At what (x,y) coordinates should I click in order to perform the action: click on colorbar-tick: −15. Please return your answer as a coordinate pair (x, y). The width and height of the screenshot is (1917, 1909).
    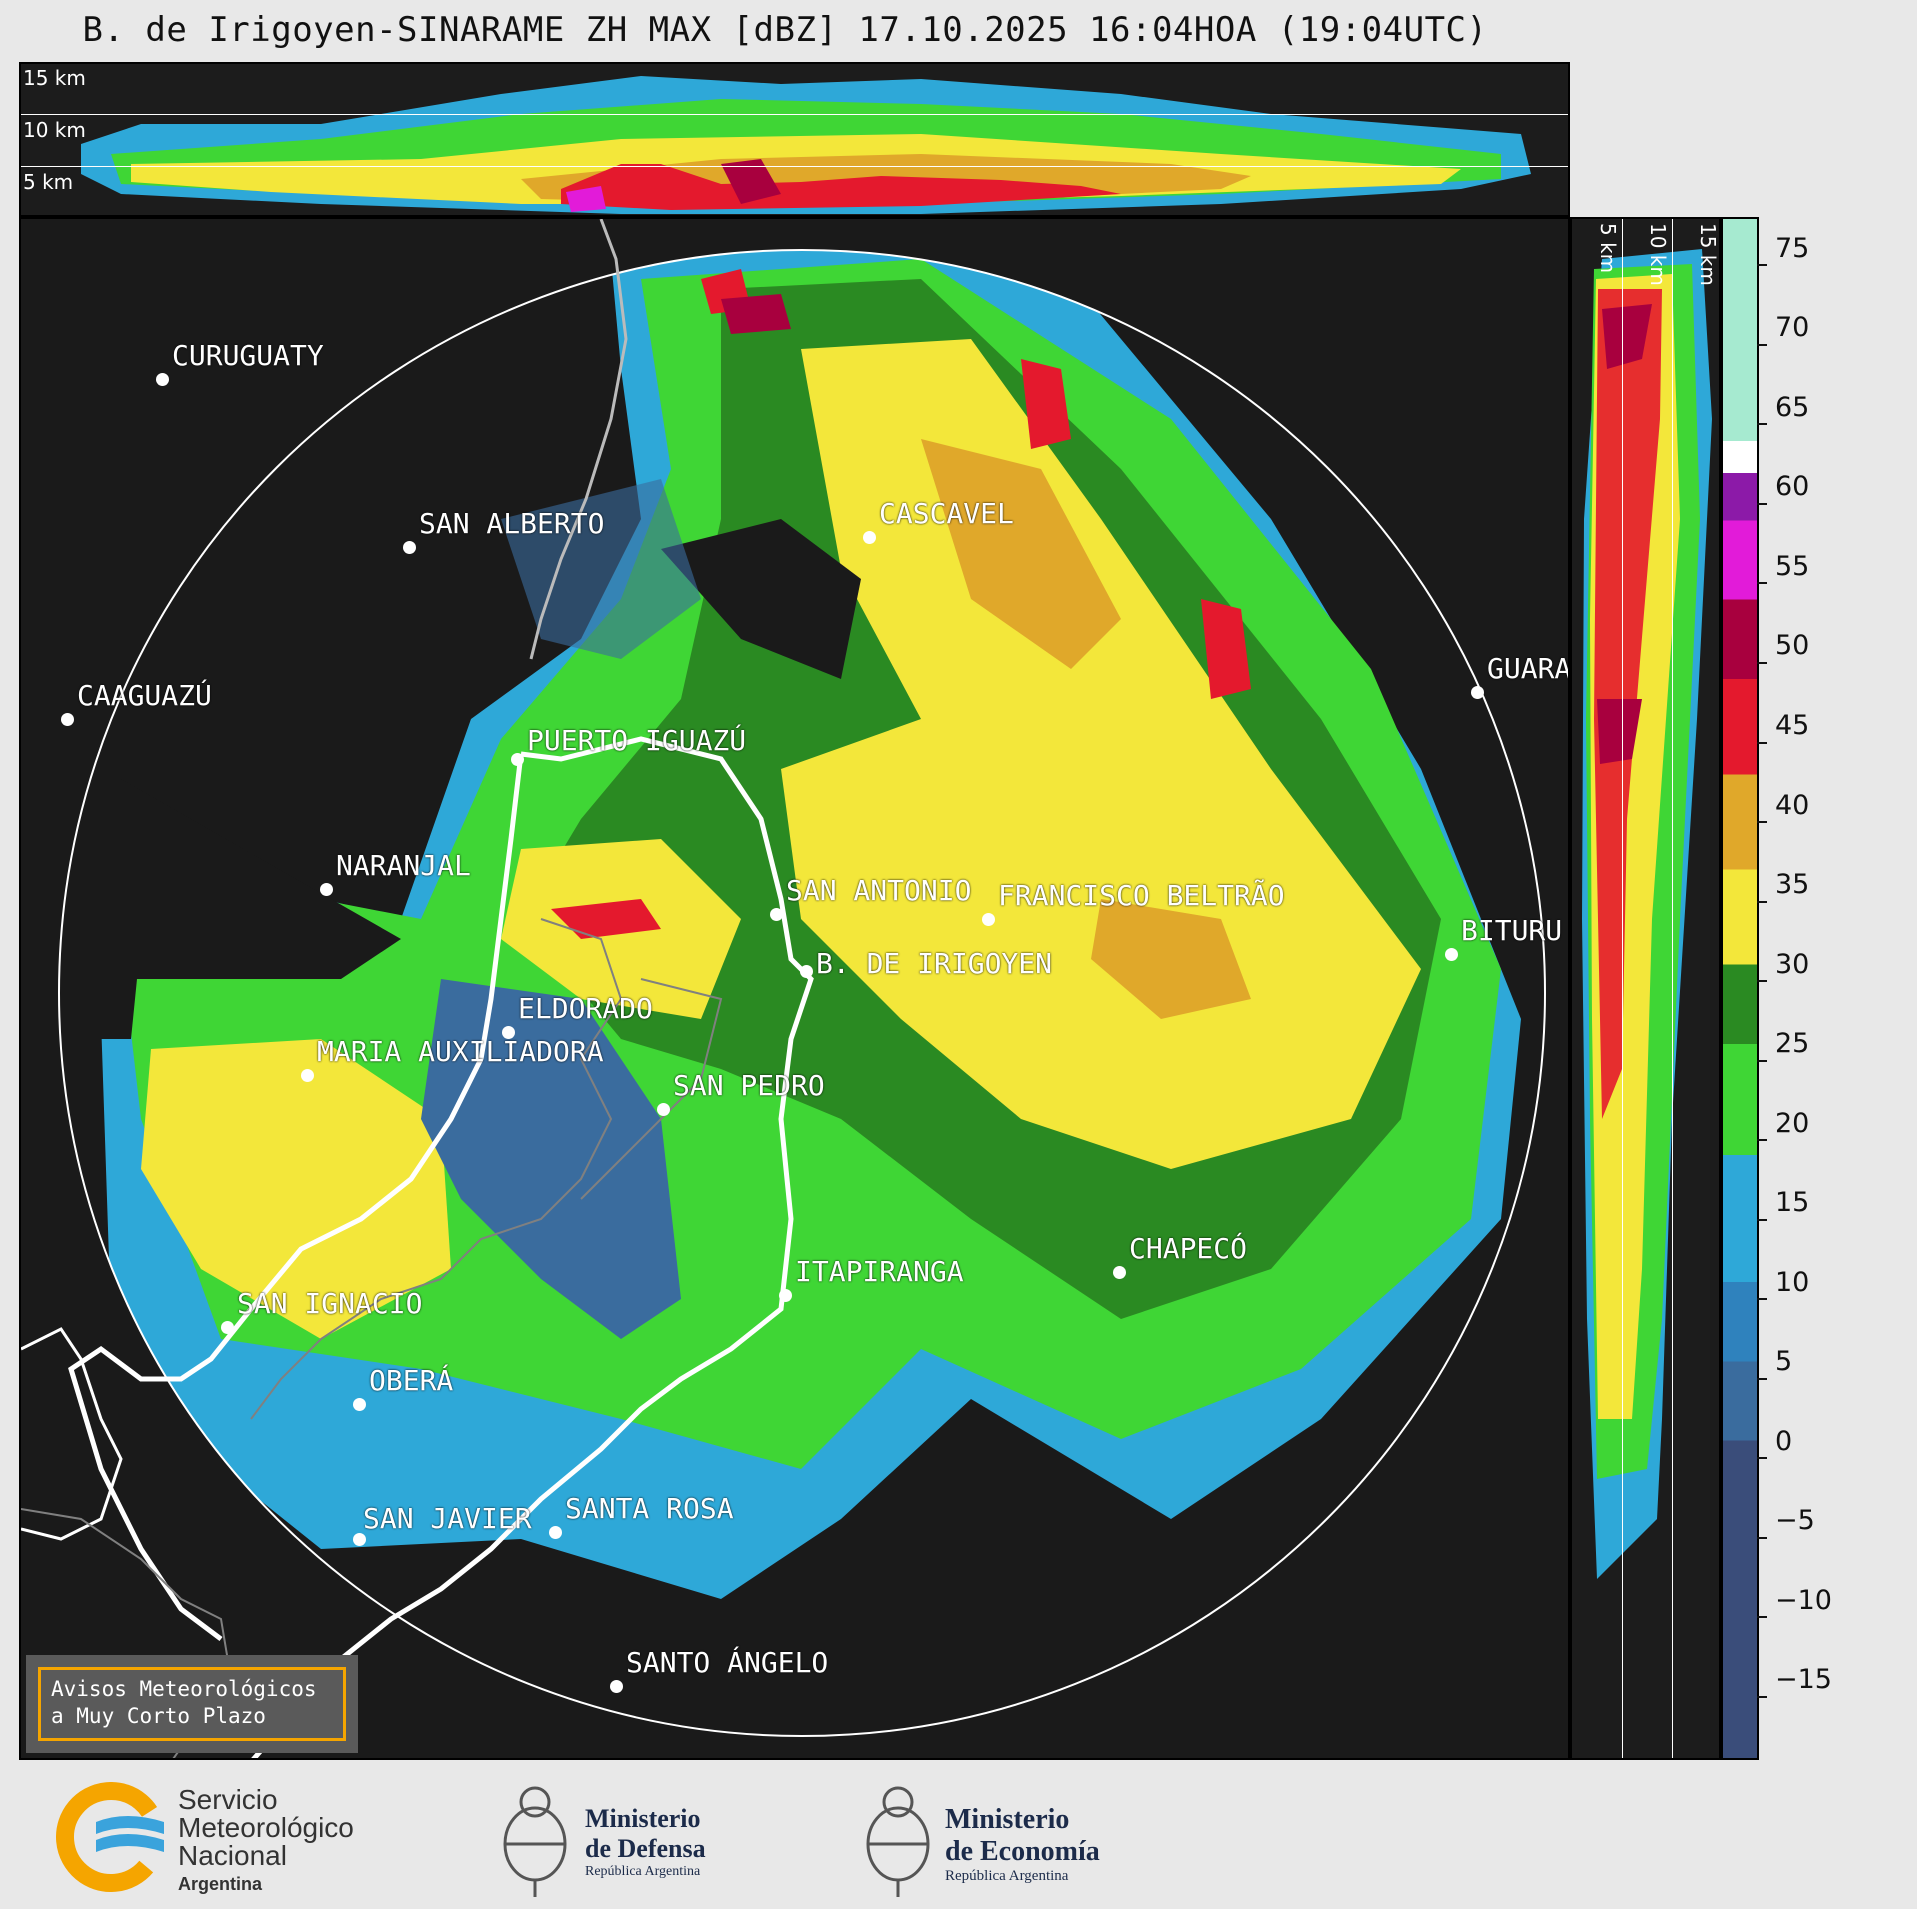
    Looking at the image, I should click on (1794, 1687).